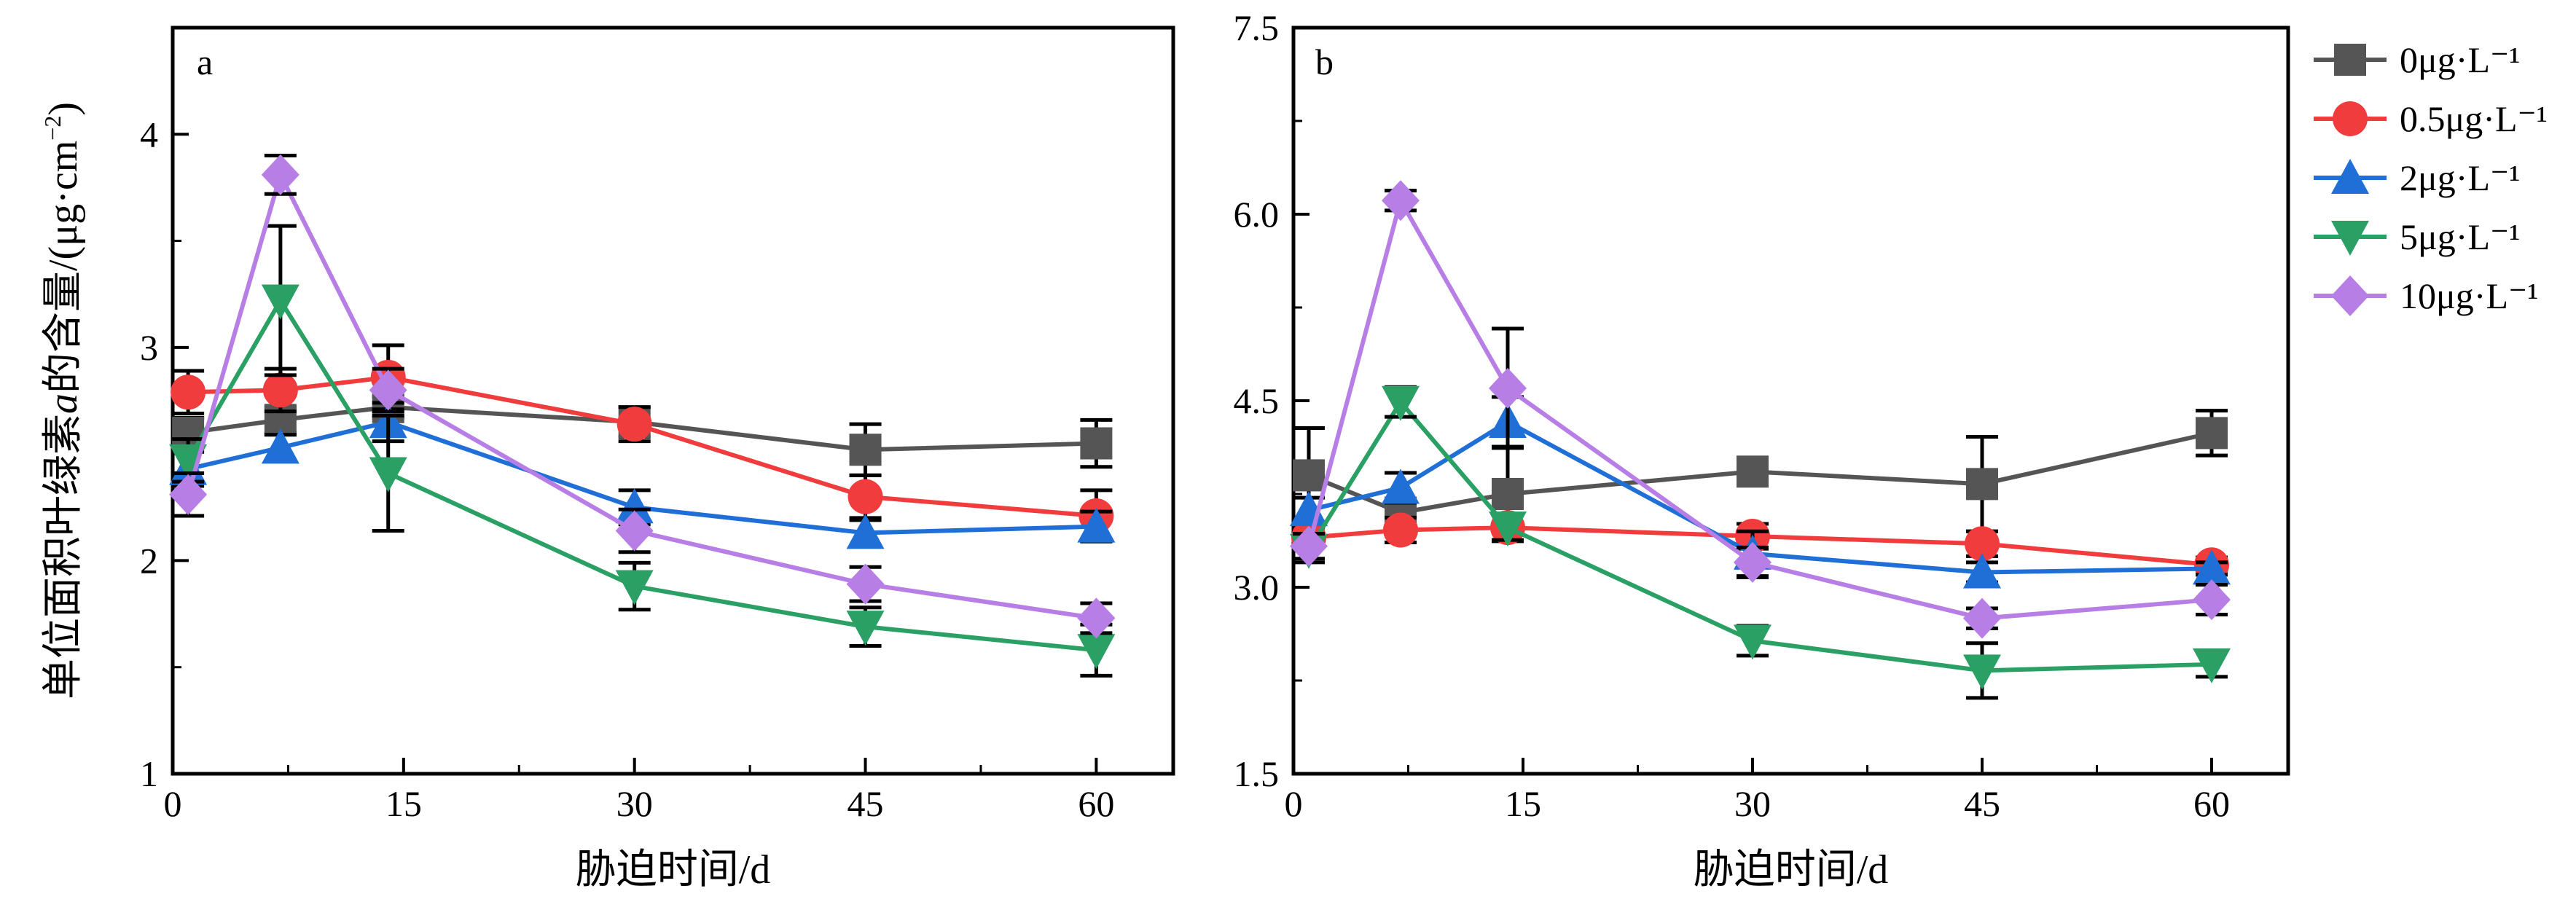 This screenshot has height=902, width=2576. Describe the element at coordinates (2469, 295) in the screenshot. I see `legend-label: 10μg·L⁻¹` at that location.